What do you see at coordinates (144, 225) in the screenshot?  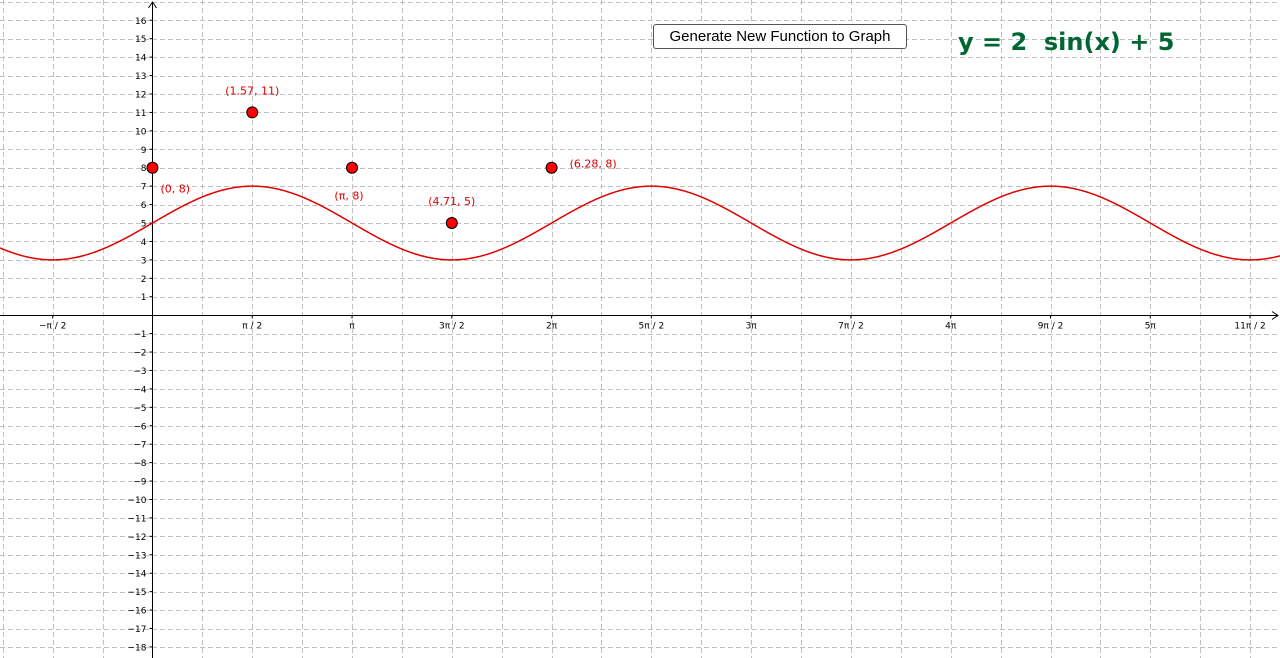 I see `y-tick-label: 5` at bounding box center [144, 225].